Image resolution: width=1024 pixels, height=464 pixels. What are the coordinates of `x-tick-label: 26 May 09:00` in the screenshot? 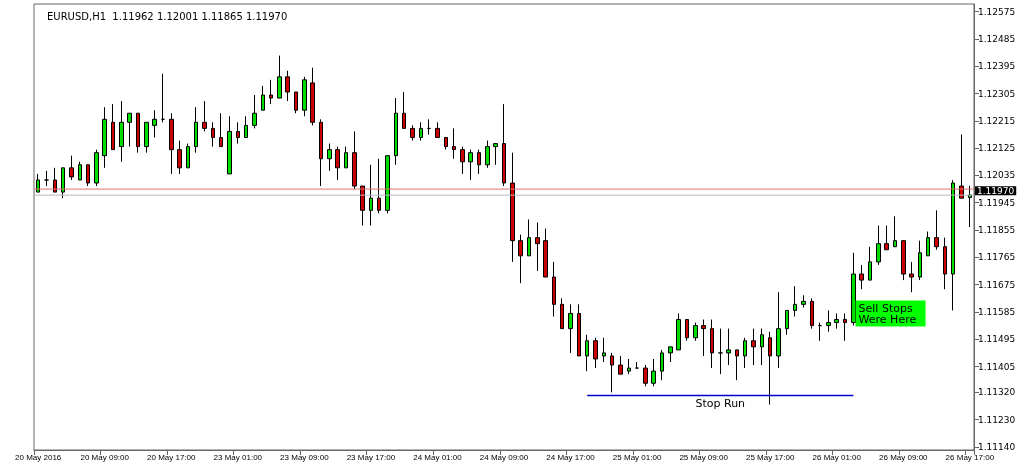 It's located at (904, 457).